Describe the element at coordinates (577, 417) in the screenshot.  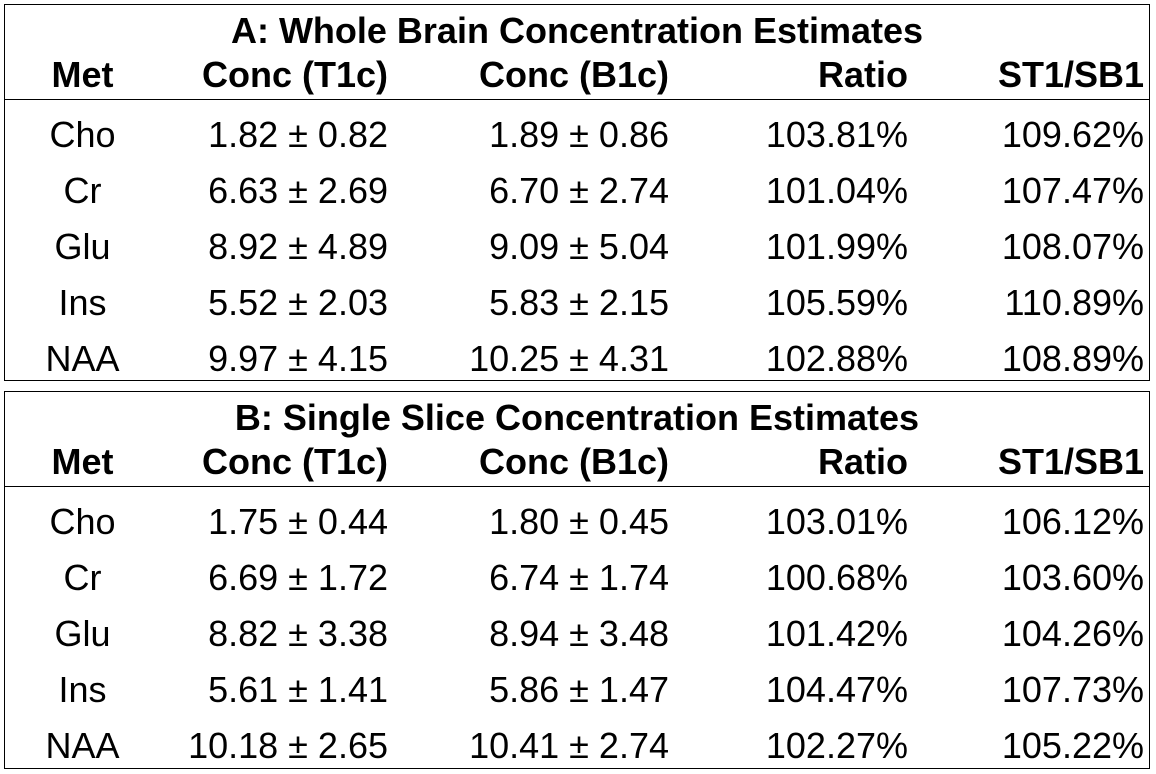
I see `panel-title: B: Single Slice Concentration Estimates` at that location.